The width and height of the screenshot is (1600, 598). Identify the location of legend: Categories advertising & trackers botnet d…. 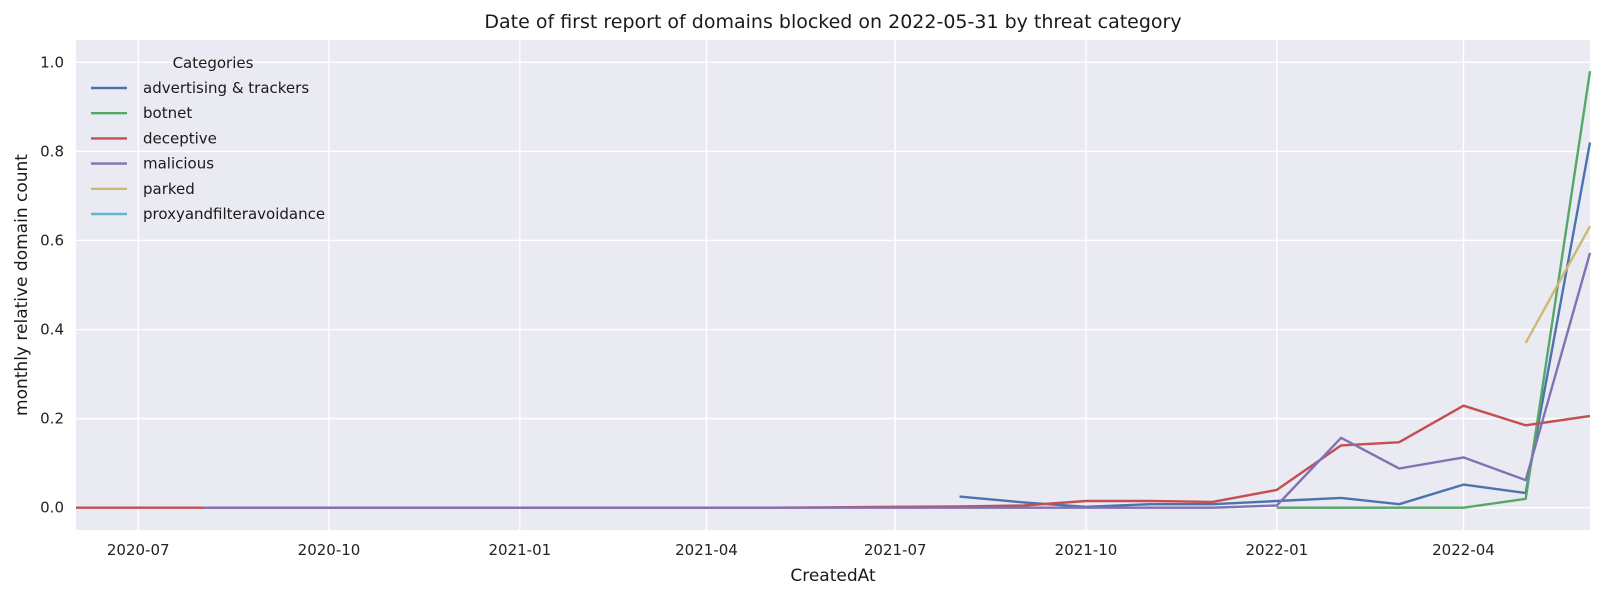
(208, 138).